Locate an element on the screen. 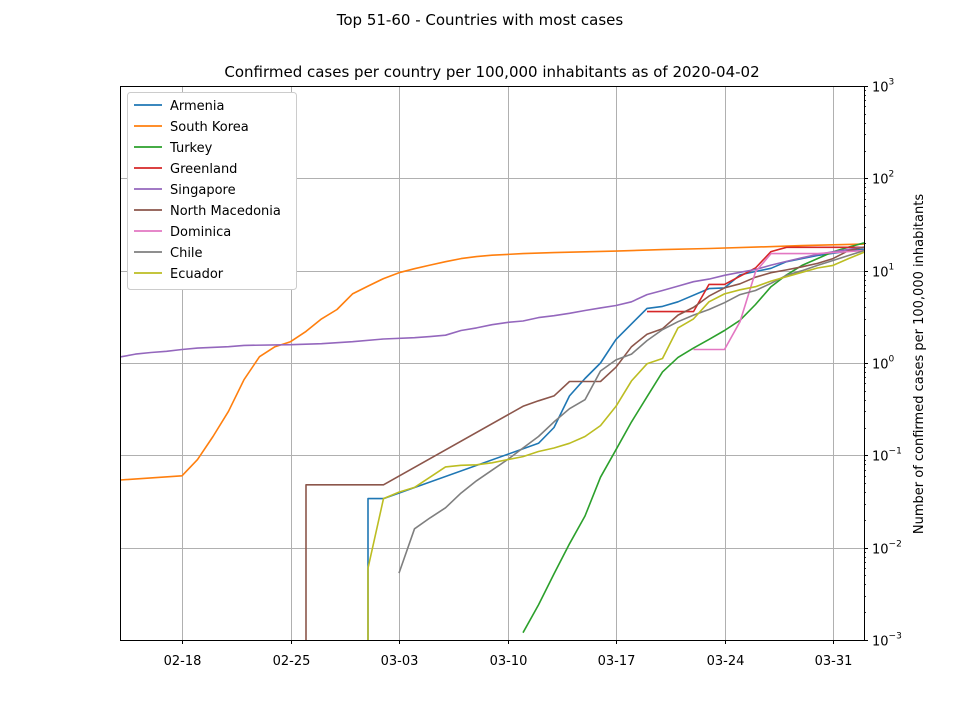  x-axis: 02-18 02-25 03-03 03-10 03-17 03-24 03-31 is located at coordinates (508, 654).